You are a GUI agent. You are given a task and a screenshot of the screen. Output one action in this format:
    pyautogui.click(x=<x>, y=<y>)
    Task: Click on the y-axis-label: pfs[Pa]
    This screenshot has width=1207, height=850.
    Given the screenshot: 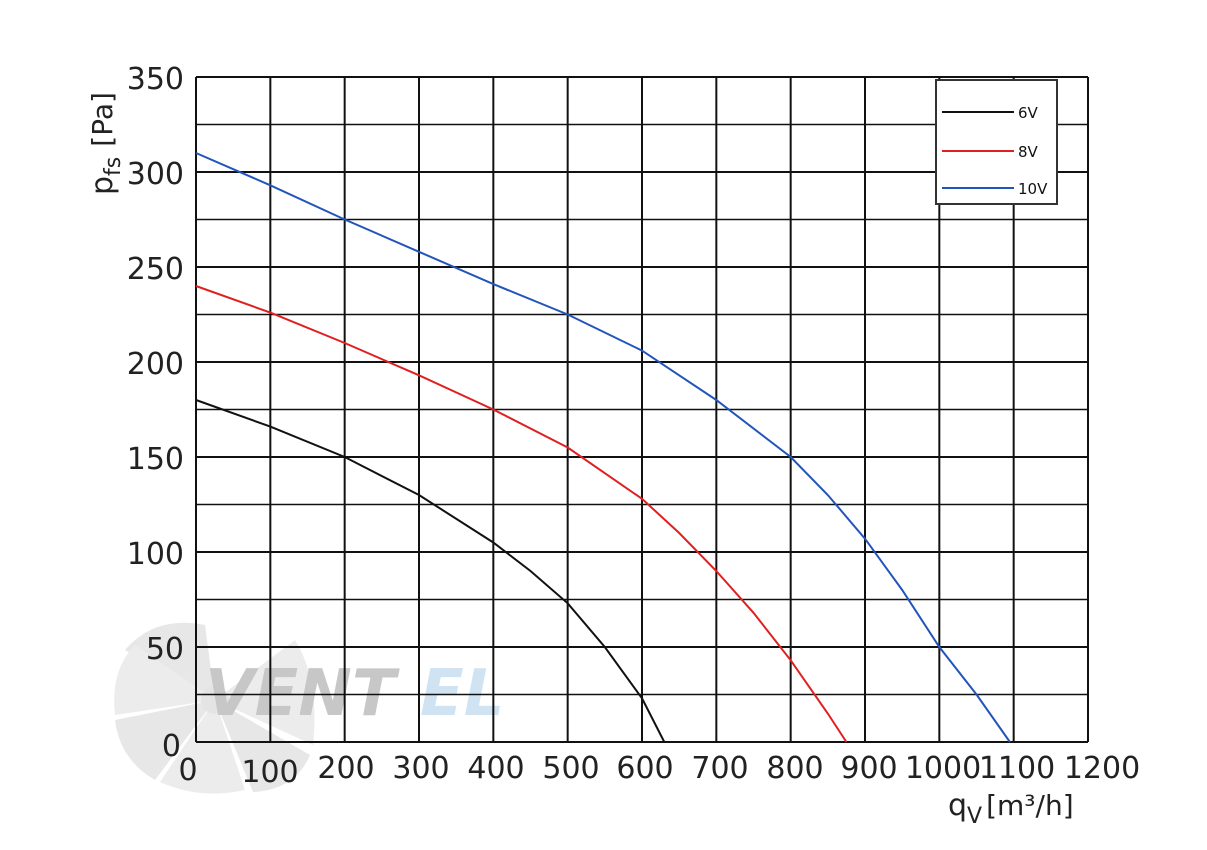 What is the action you would take?
    pyautogui.click(x=105, y=143)
    